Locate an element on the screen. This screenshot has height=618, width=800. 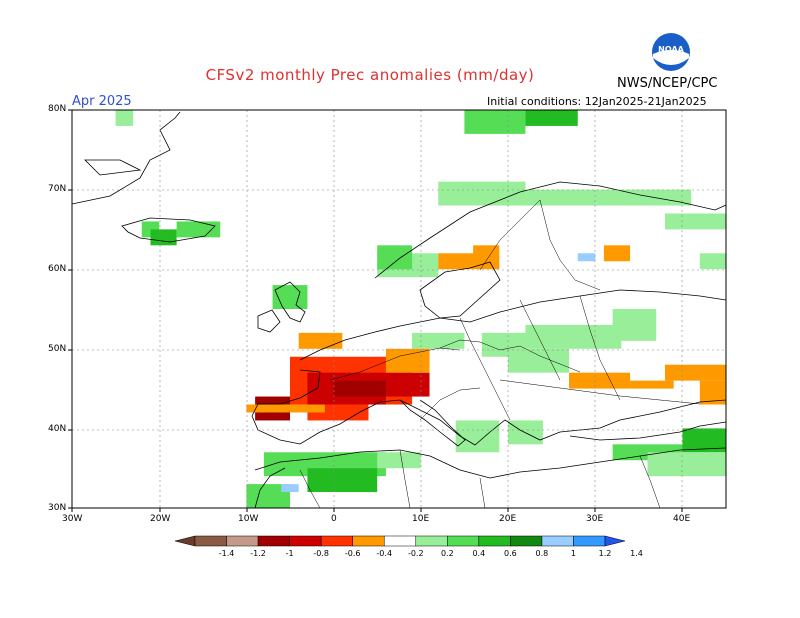
lon-label: 40E is located at coordinates (682, 519).